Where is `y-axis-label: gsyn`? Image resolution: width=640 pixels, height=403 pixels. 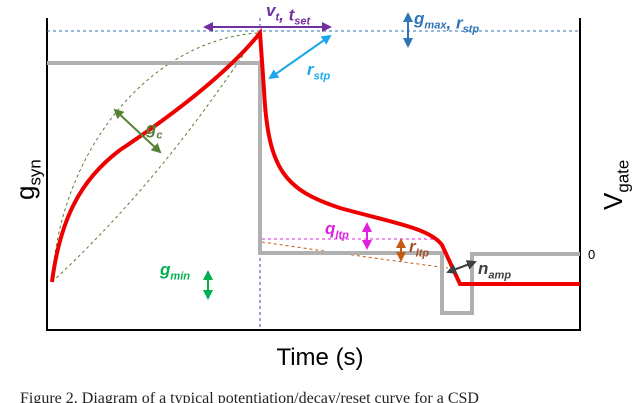
y-axis-label: gsyn is located at coordinates (27, 179).